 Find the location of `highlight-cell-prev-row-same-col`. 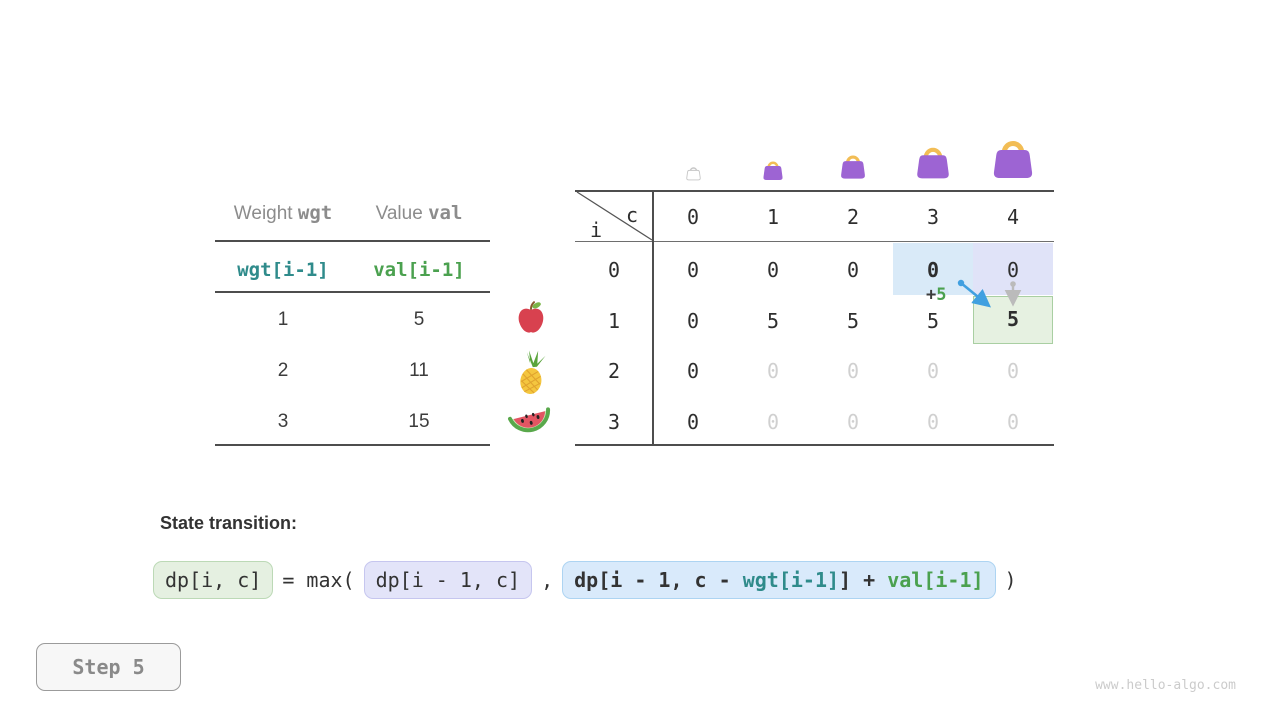

highlight-cell-prev-row-same-col is located at coordinates (933, 269).